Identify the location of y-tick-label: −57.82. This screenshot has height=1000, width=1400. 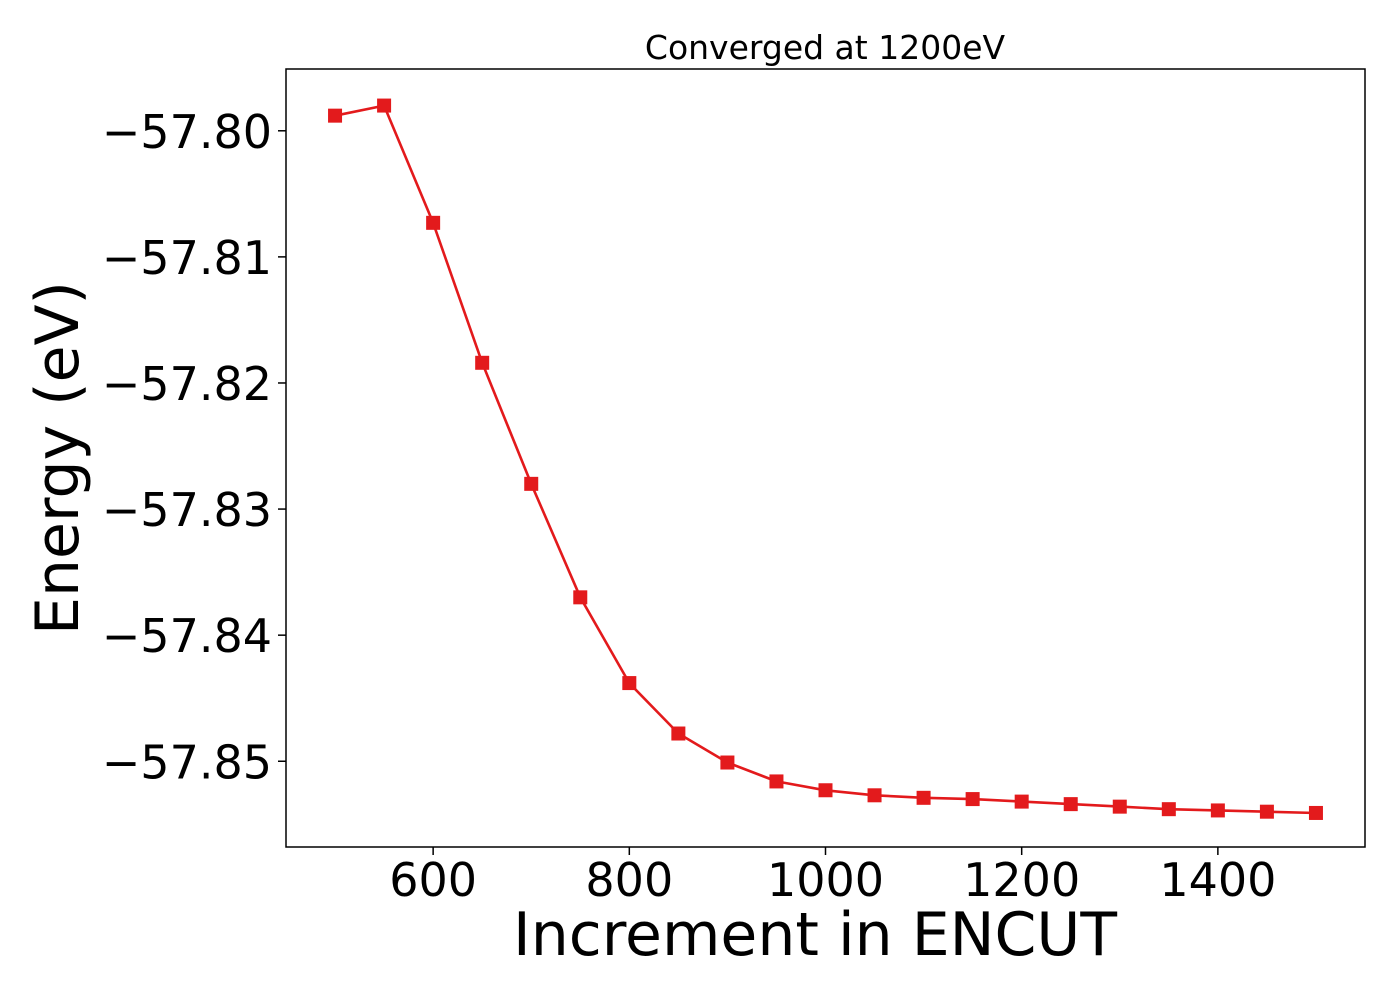
(187, 384).